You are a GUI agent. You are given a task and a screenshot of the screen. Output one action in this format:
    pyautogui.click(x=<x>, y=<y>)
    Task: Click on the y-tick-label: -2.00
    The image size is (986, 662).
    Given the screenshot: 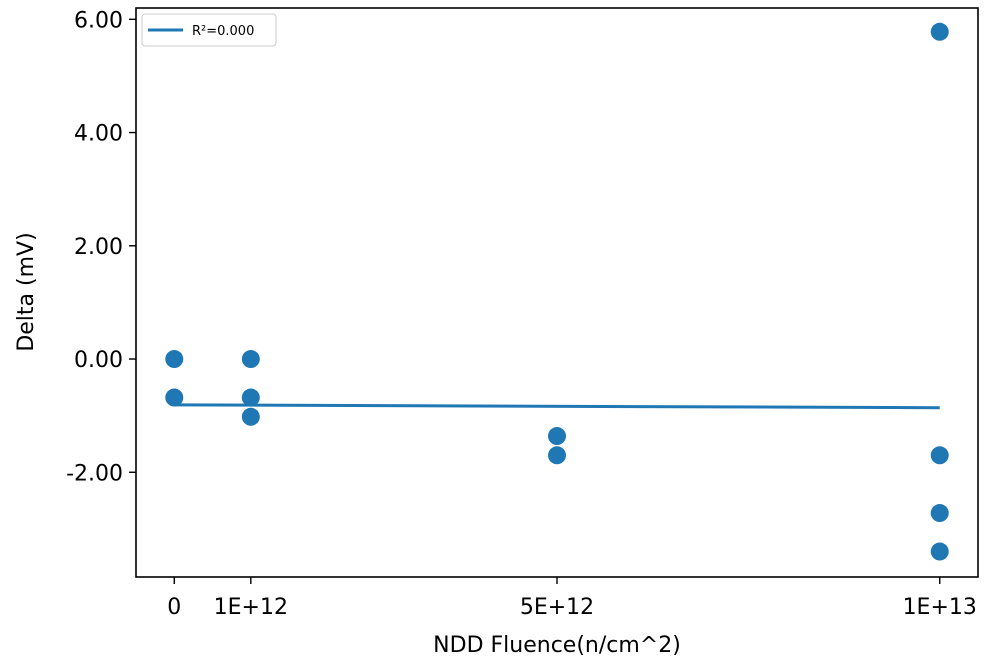 What is the action you would take?
    pyautogui.click(x=94, y=473)
    